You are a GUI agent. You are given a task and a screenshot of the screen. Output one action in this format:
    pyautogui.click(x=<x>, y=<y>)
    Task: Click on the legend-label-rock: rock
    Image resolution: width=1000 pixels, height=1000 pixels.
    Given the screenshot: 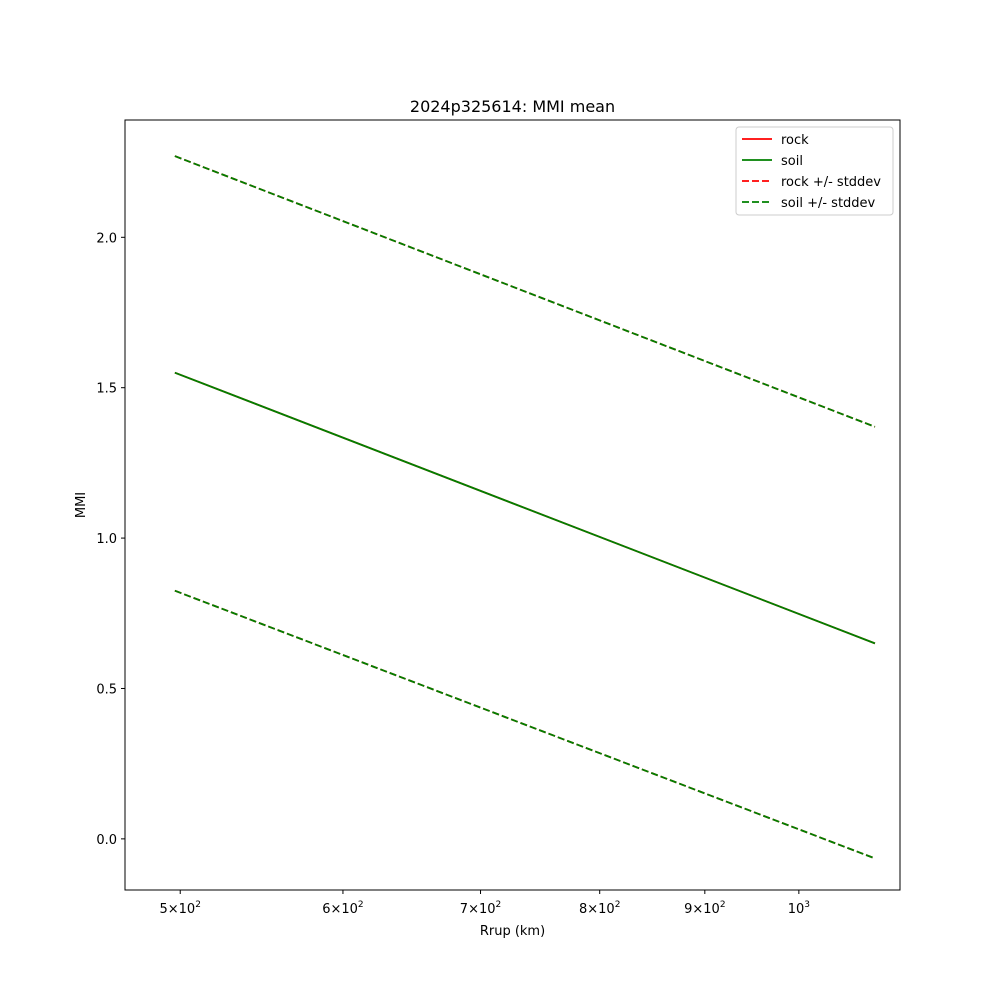 What is the action you would take?
    pyautogui.click(x=795, y=140)
    